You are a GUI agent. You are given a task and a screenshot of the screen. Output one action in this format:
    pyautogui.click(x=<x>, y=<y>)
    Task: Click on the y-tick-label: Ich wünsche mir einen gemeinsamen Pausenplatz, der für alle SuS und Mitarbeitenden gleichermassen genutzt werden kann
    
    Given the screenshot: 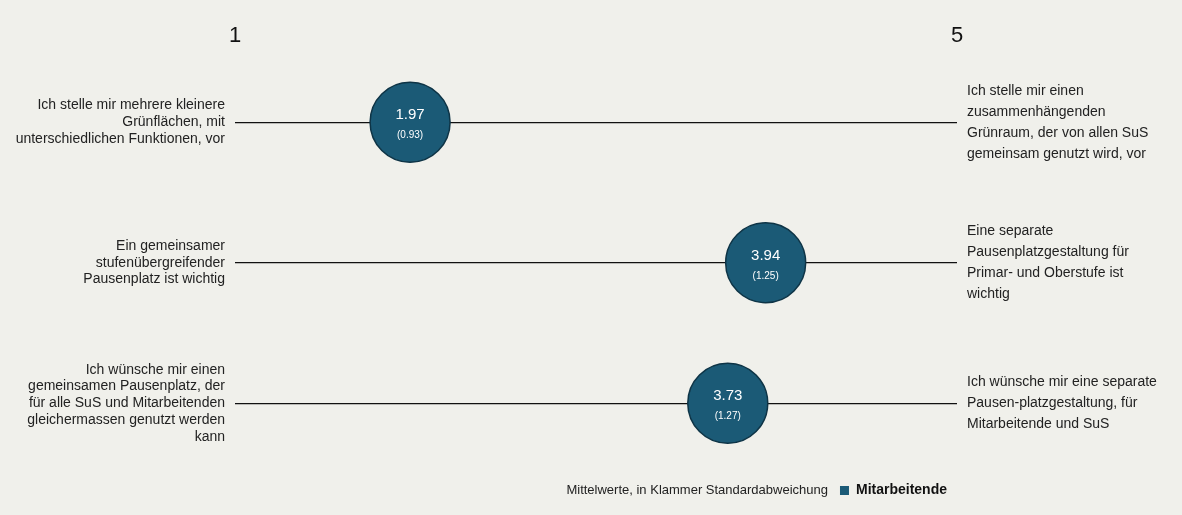 What is the action you would take?
    pyautogui.click(x=126, y=402)
    